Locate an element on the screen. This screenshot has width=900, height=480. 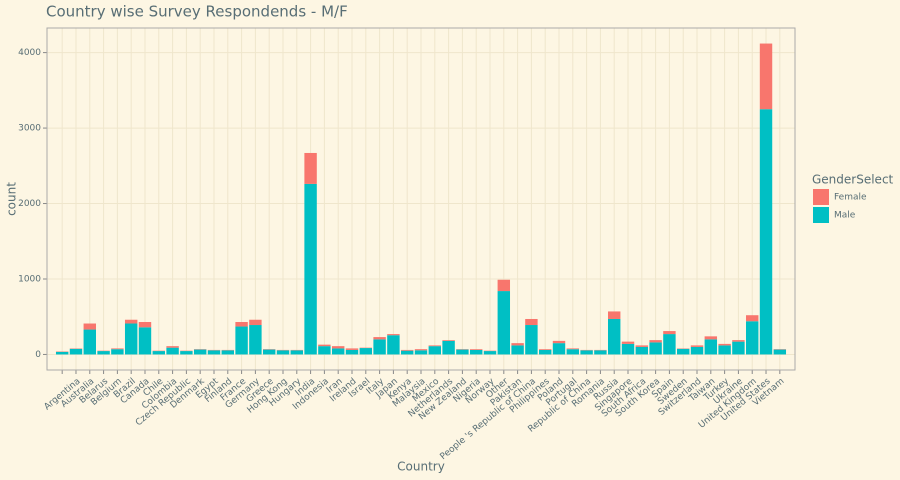
legend-label: Male is located at coordinates (845, 216).